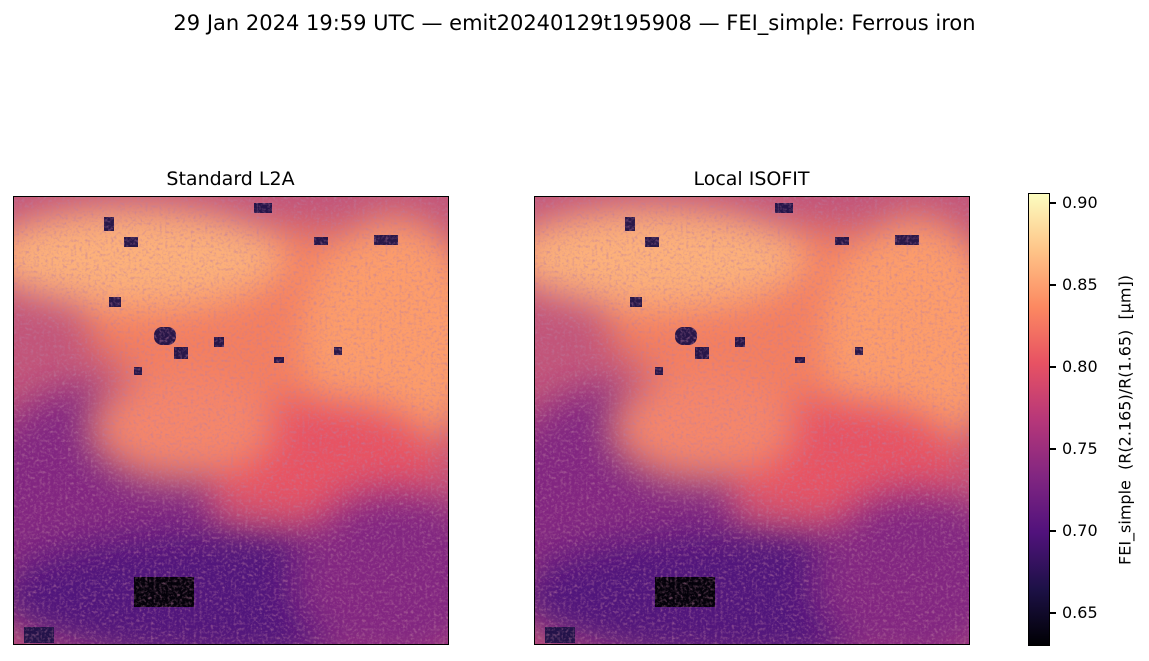  What do you see at coordinates (1080, 612) in the screenshot?
I see `colorbar-tick-label: 0.65` at bounding box center [1080, 612].